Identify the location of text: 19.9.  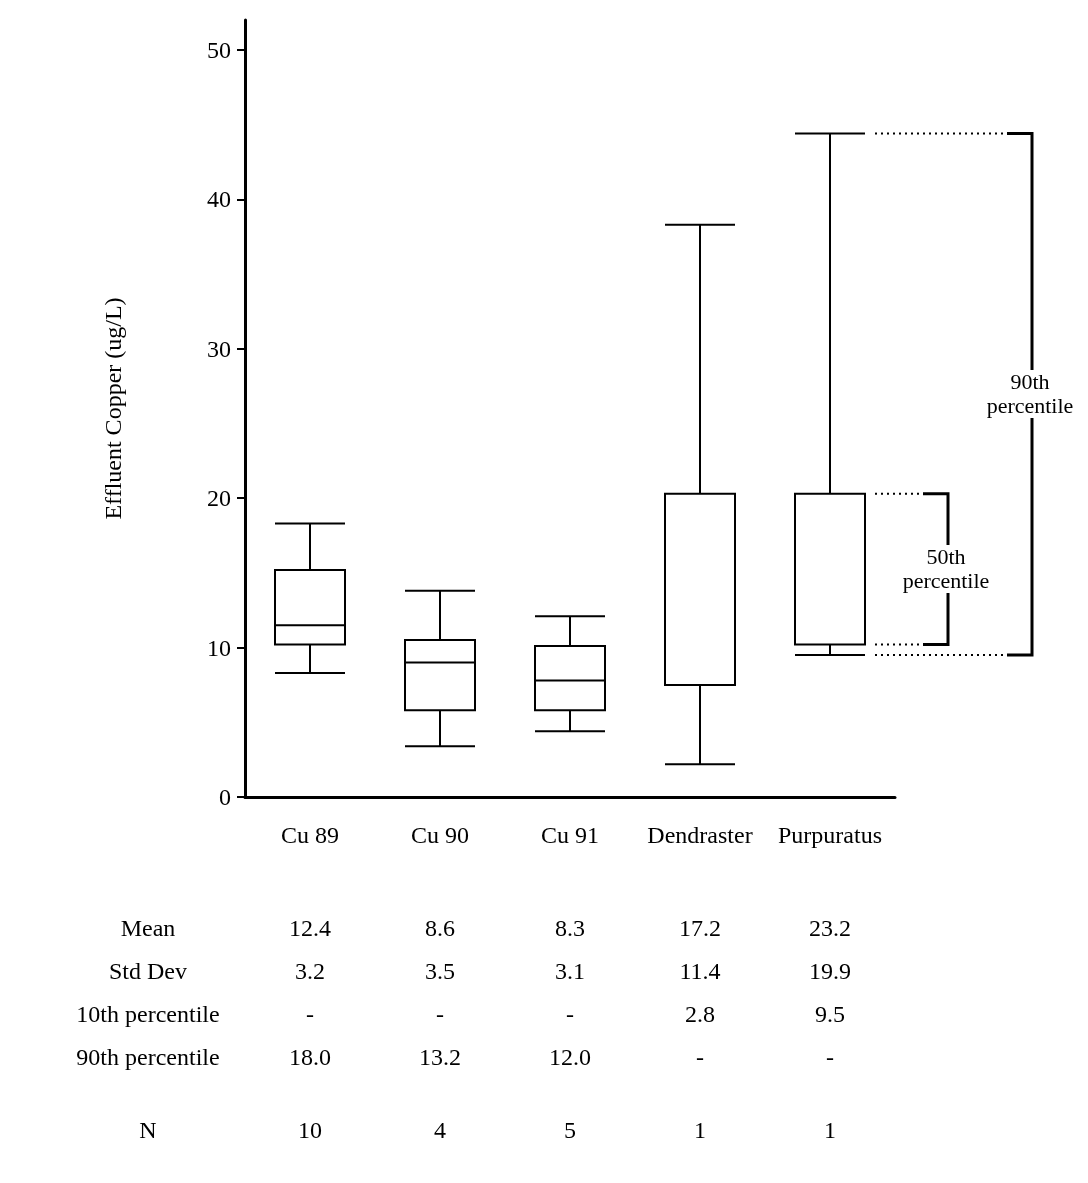
(830, 971).